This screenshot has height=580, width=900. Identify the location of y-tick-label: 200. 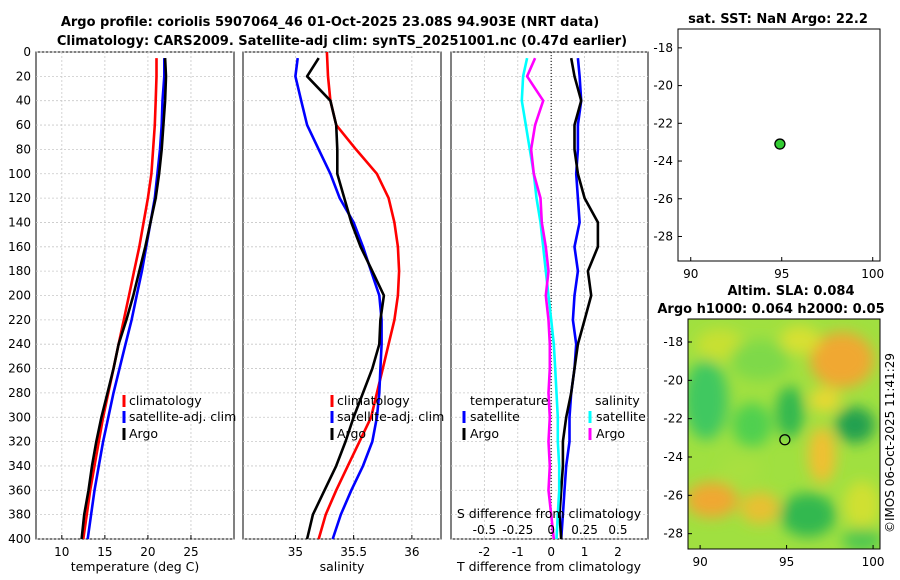
(19, 296).